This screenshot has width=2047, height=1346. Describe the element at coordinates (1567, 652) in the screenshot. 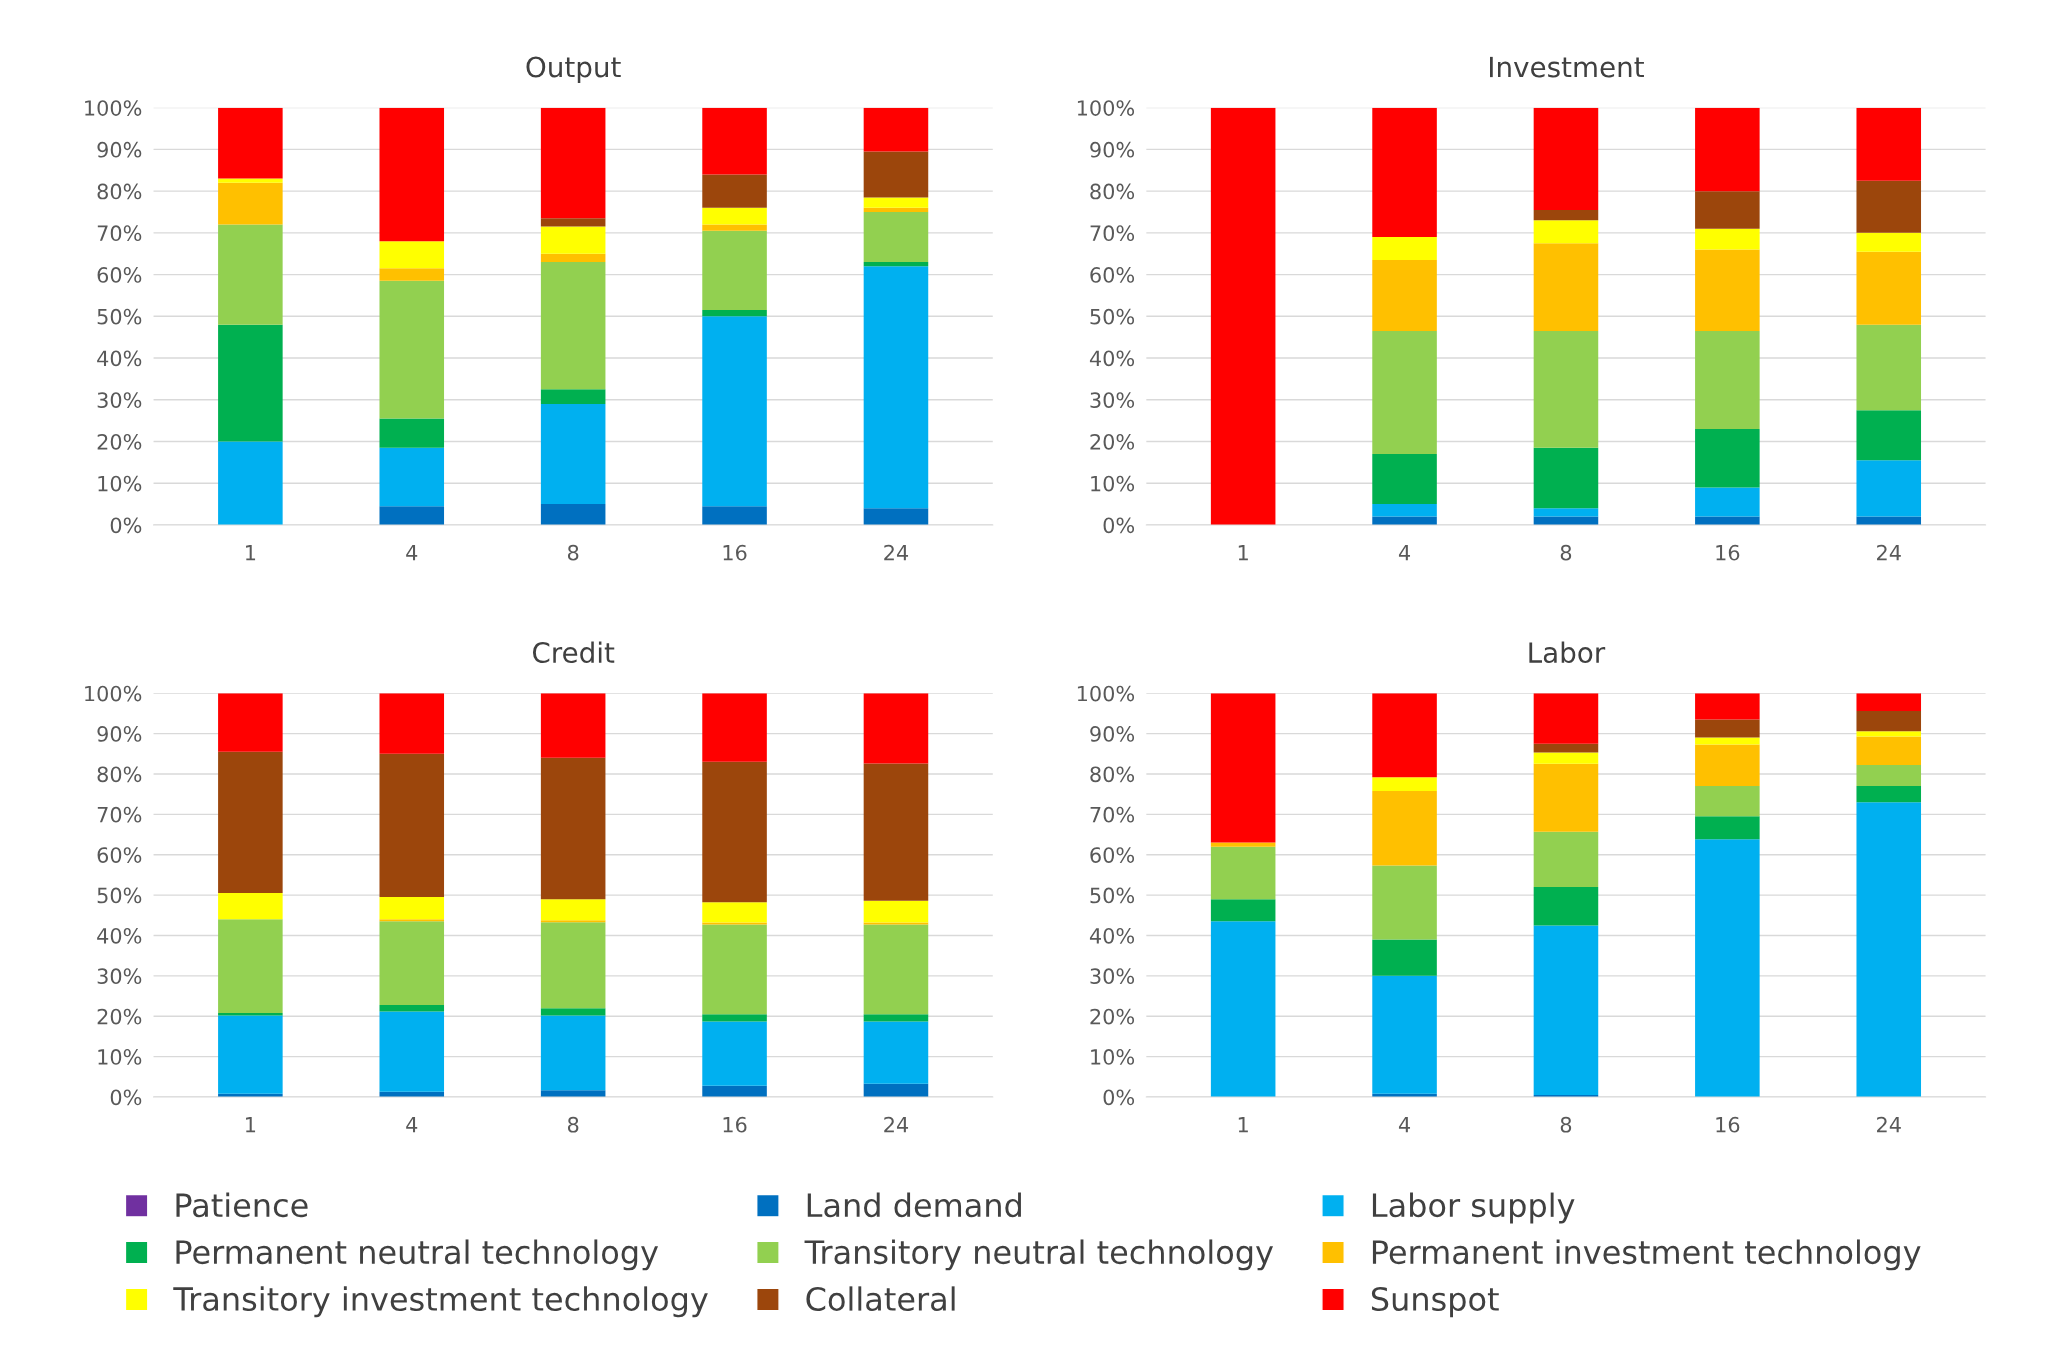

I see `chart-title: Labor` at that location.